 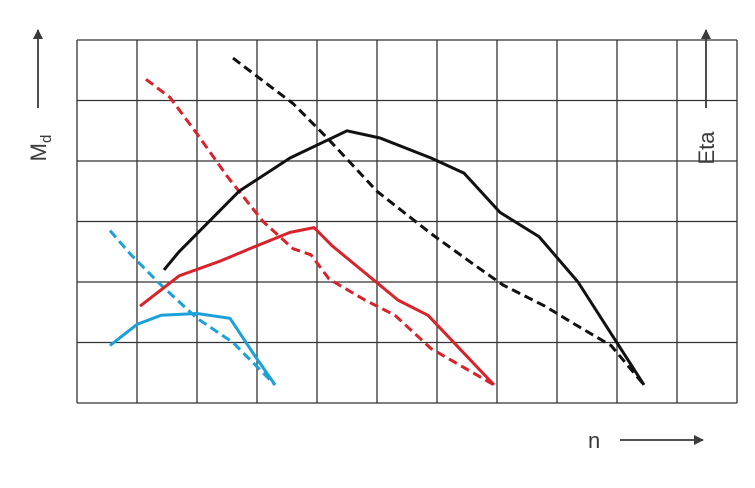 I want to click on y-axis-left-subscript: d, so click(x=46, y=139).